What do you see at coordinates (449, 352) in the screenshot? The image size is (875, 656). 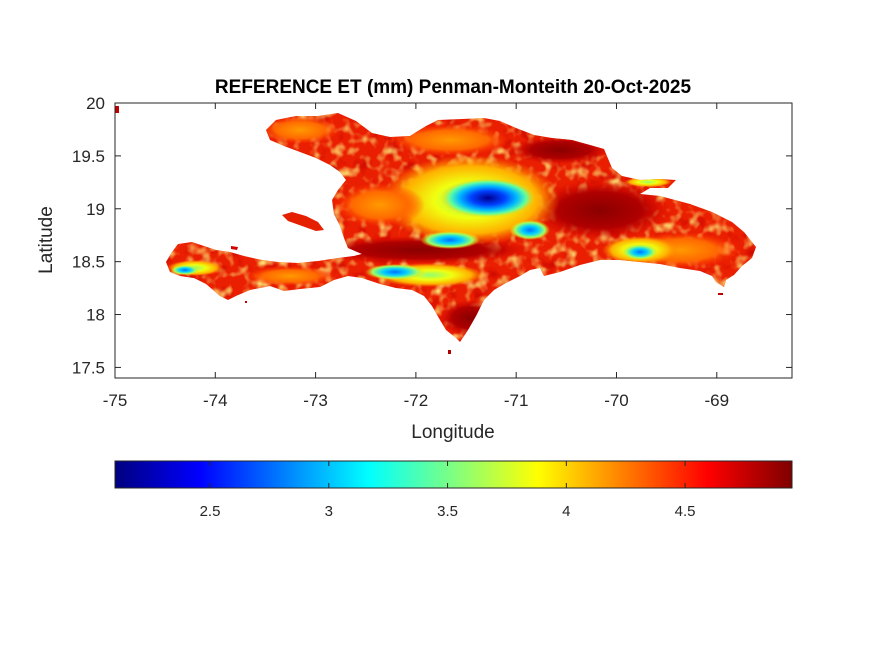 I see `beata-pixel` at bounding box center [449, 352].